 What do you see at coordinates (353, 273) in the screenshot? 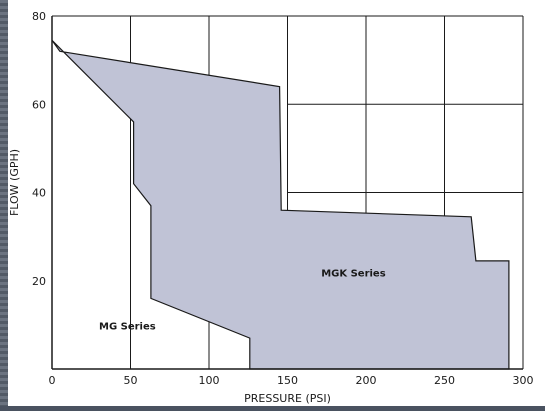
I see `annotation-mgk-series: MGK Series` at bounding box center [353, 273].